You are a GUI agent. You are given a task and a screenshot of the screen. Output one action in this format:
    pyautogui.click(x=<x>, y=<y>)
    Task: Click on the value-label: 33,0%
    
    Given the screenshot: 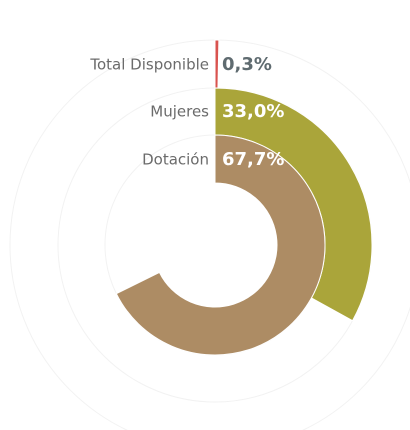 What is the action you would take?
    pyautogui.click(x=253, y=111)
    